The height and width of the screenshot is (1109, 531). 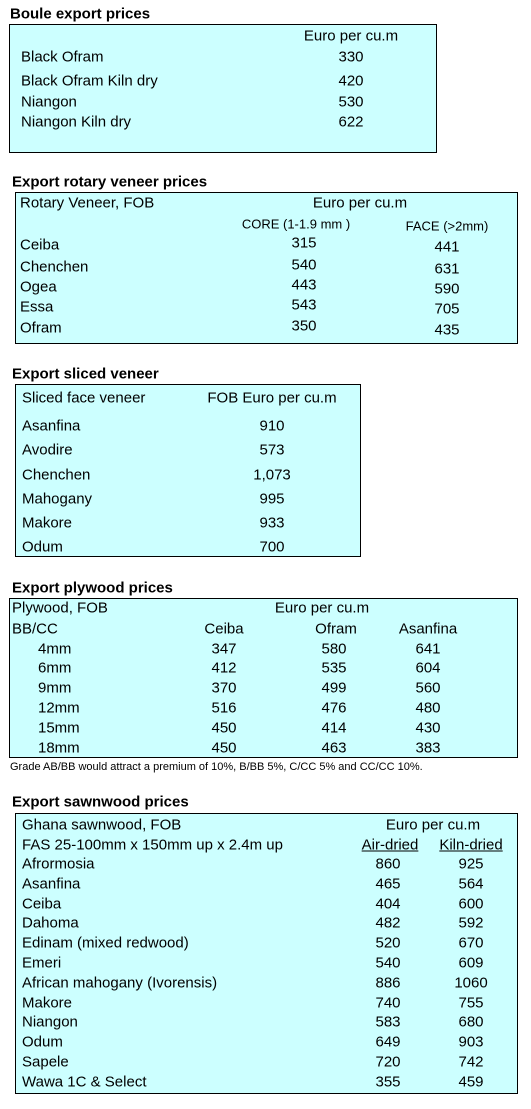 What do you see at coordinates (272, 499) in the screenshot?
I see `cell-value: 995` at bounding box center [272, 499].